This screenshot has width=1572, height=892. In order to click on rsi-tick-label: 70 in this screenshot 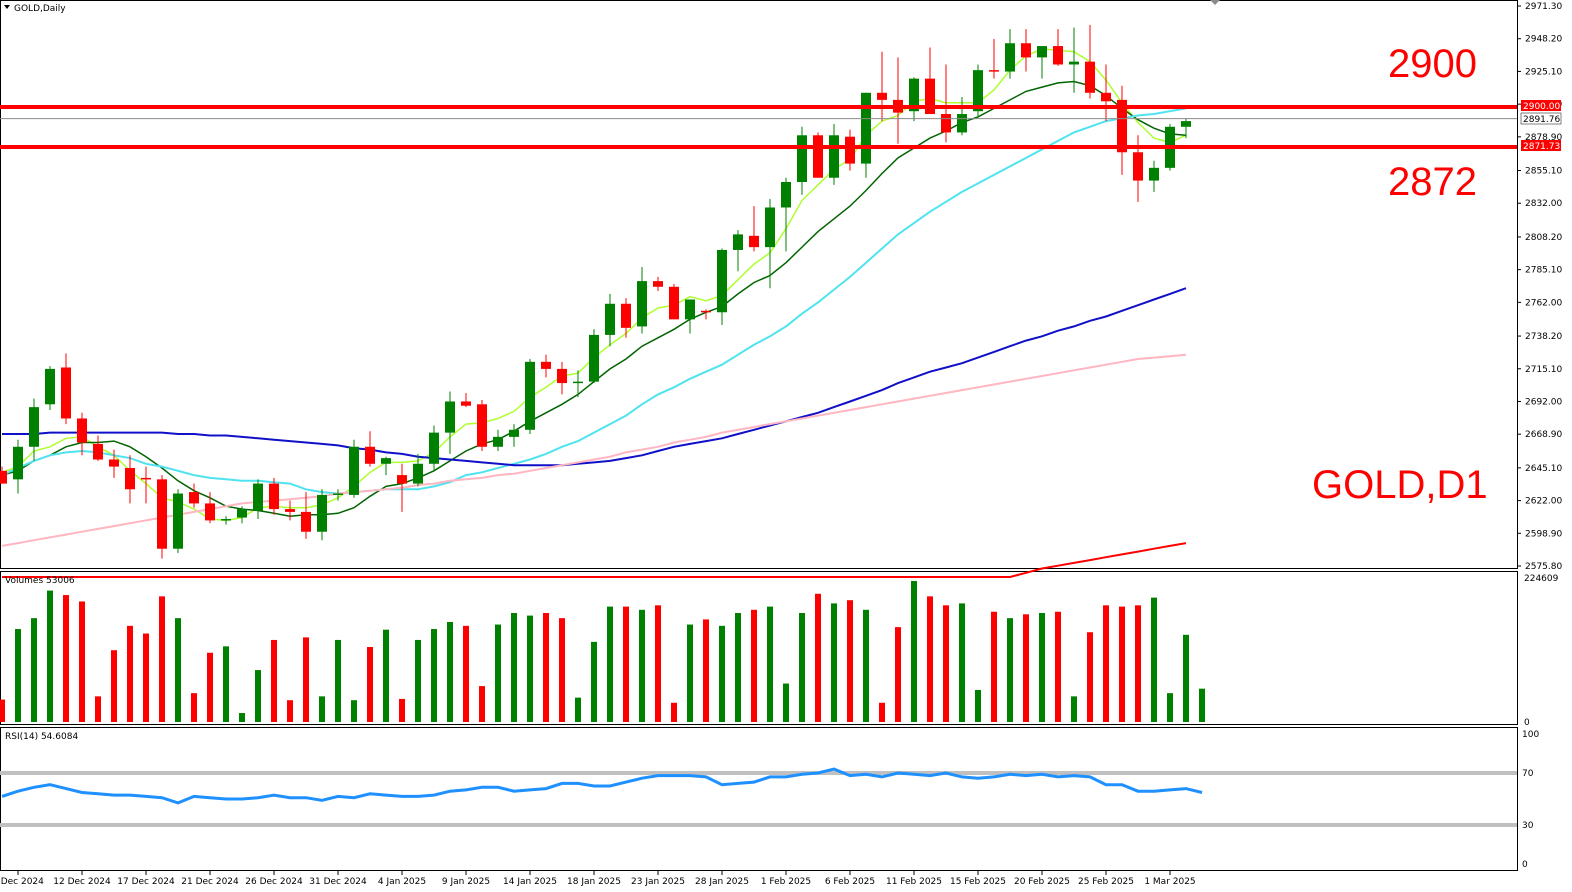, I will do `click(1528, 774)`.